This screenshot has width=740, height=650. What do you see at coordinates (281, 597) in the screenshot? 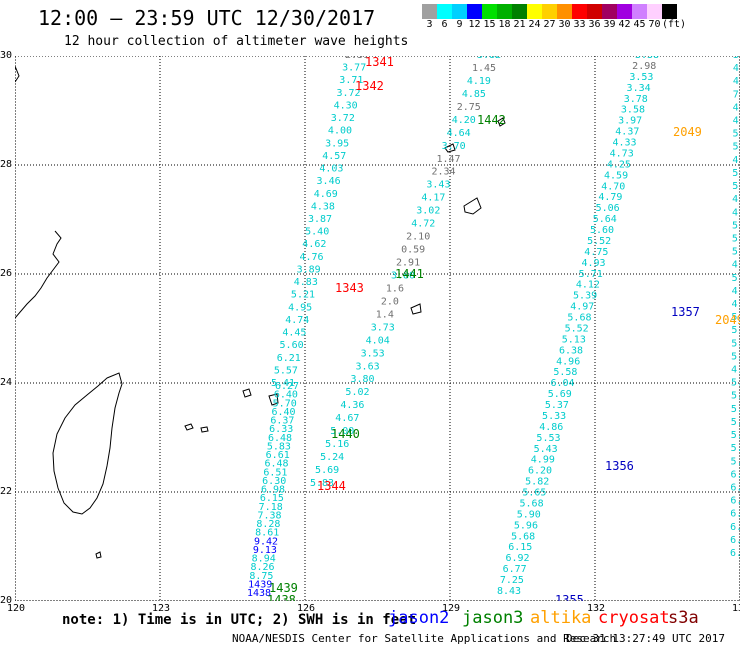
I see `track-jason3-1438: 1438` at bounding box center [281, 597].